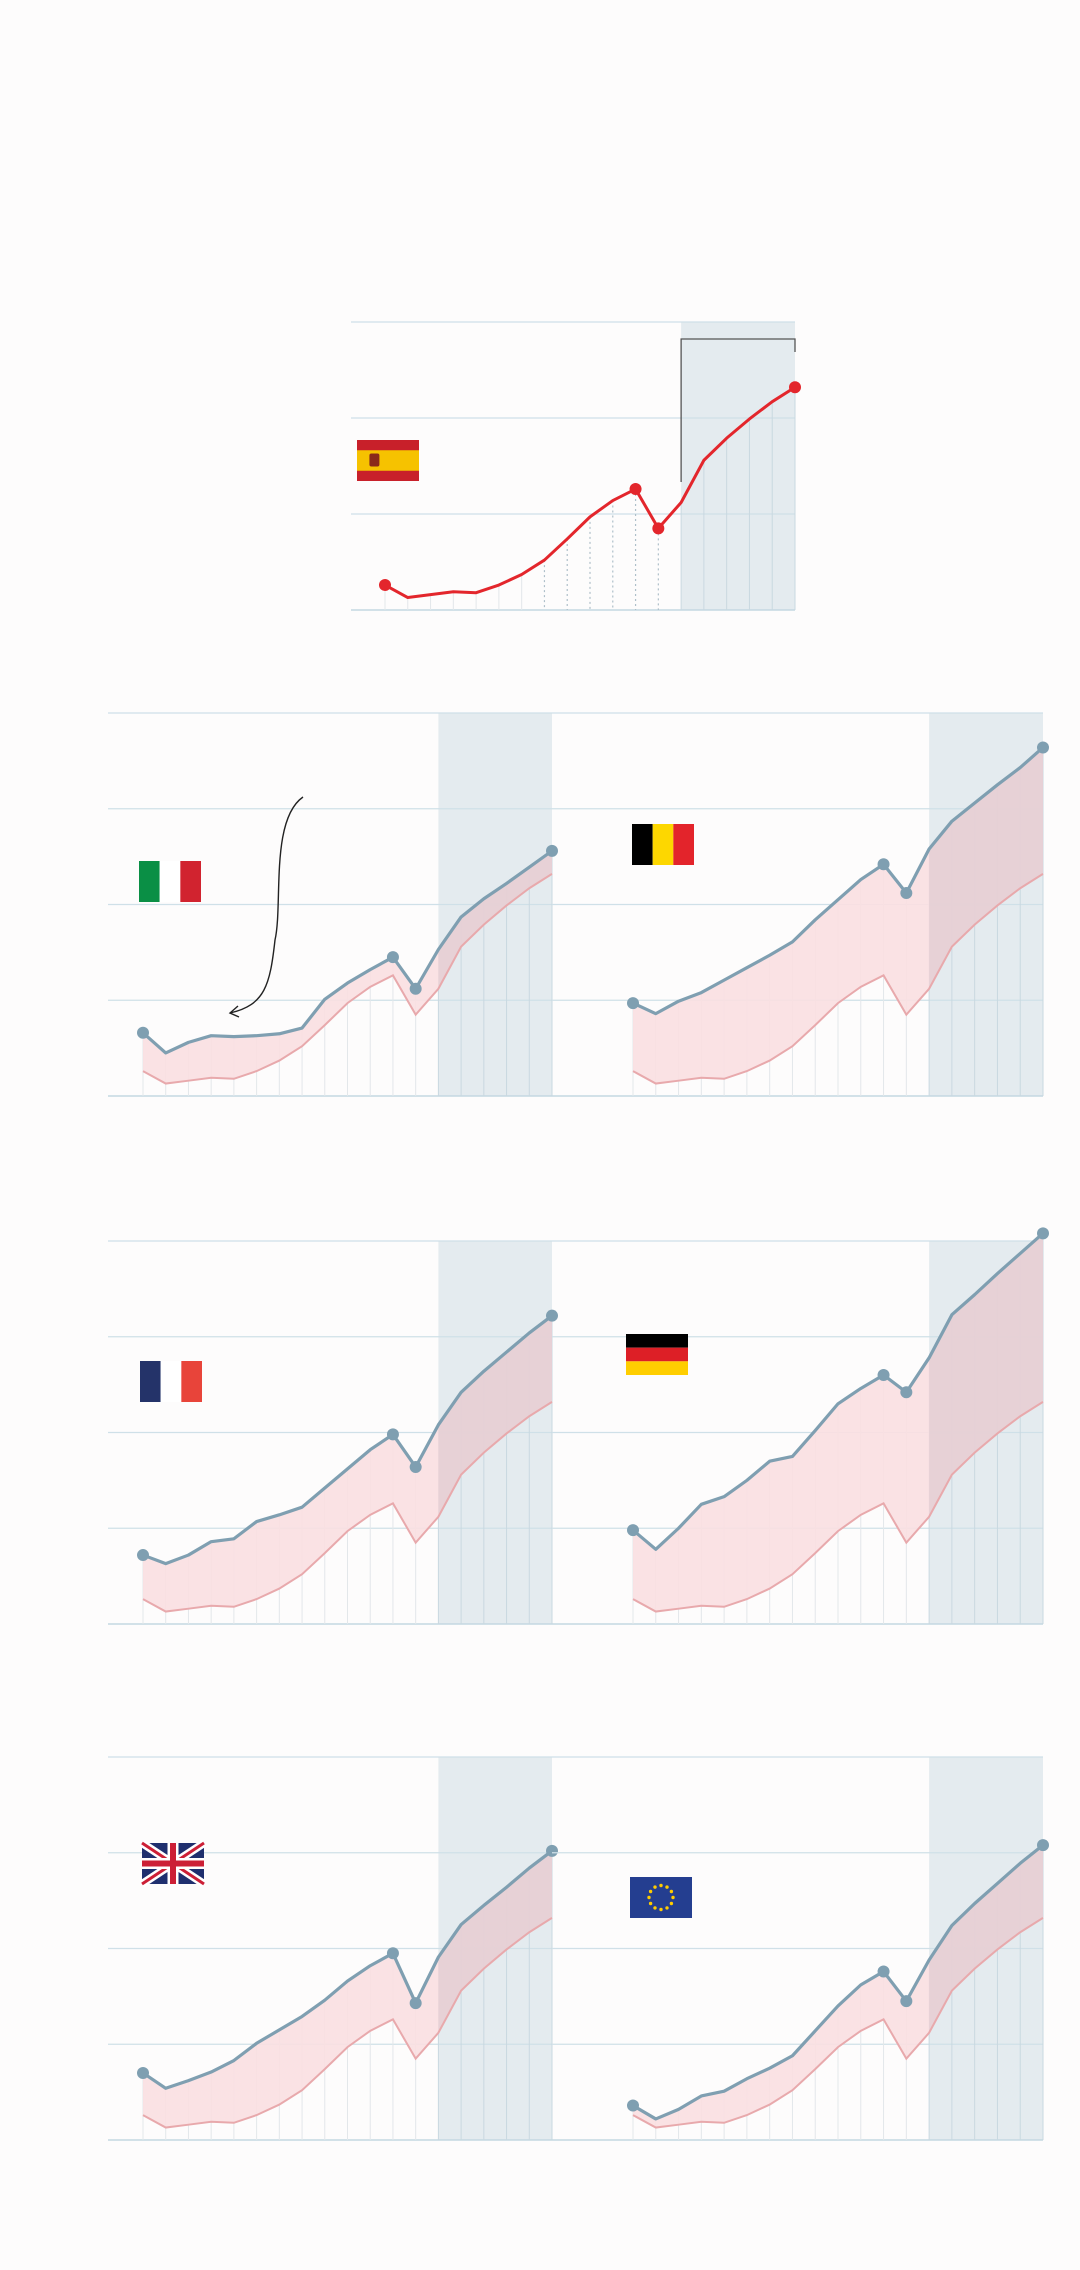  I want to click on flag-spain-icon, so click(388, 460).